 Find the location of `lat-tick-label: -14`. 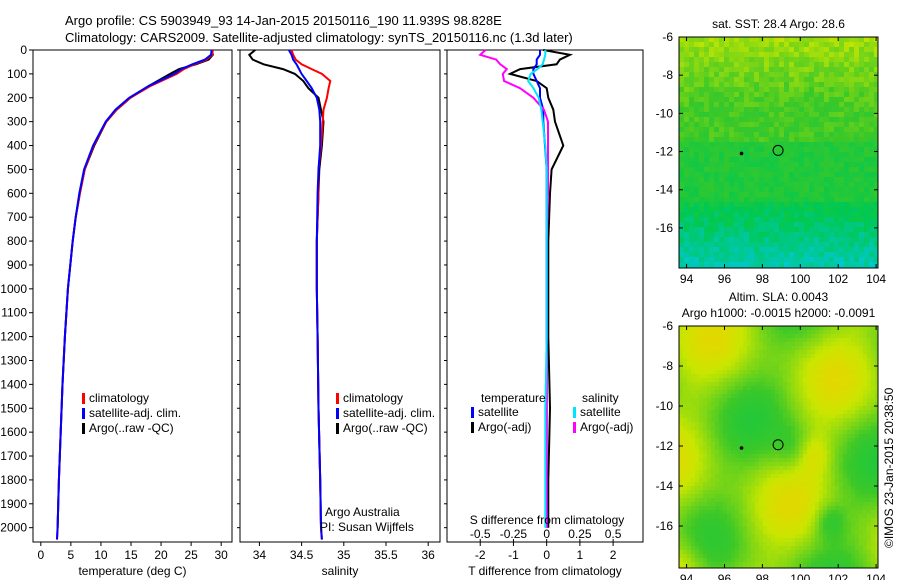

lat-tick-label: -14 is located at coordinates (665, 190).